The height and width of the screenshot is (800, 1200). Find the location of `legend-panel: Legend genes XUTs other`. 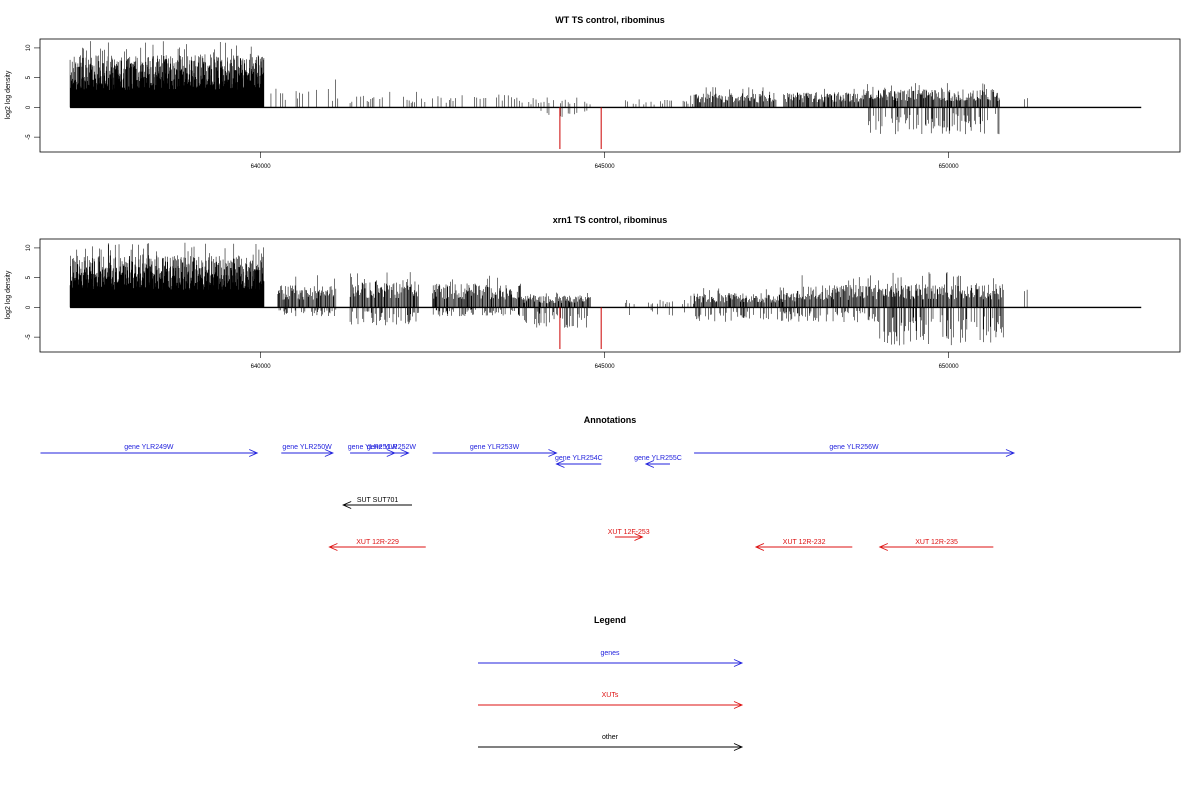

legend-panel: Legend genes XUTs other is located at coordinates (611, 683).